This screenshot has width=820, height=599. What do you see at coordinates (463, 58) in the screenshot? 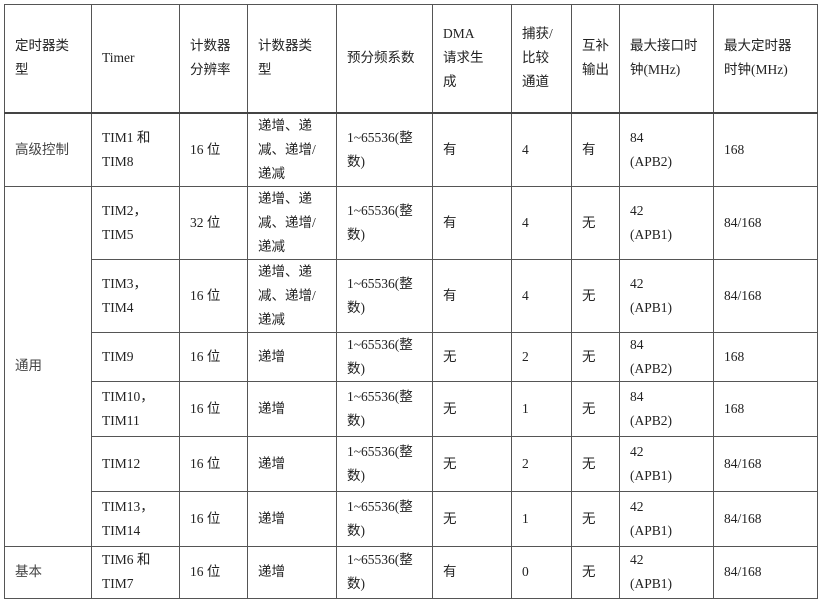
I see `header-text: DMA 请求生成` at bounding box center [463, 58].